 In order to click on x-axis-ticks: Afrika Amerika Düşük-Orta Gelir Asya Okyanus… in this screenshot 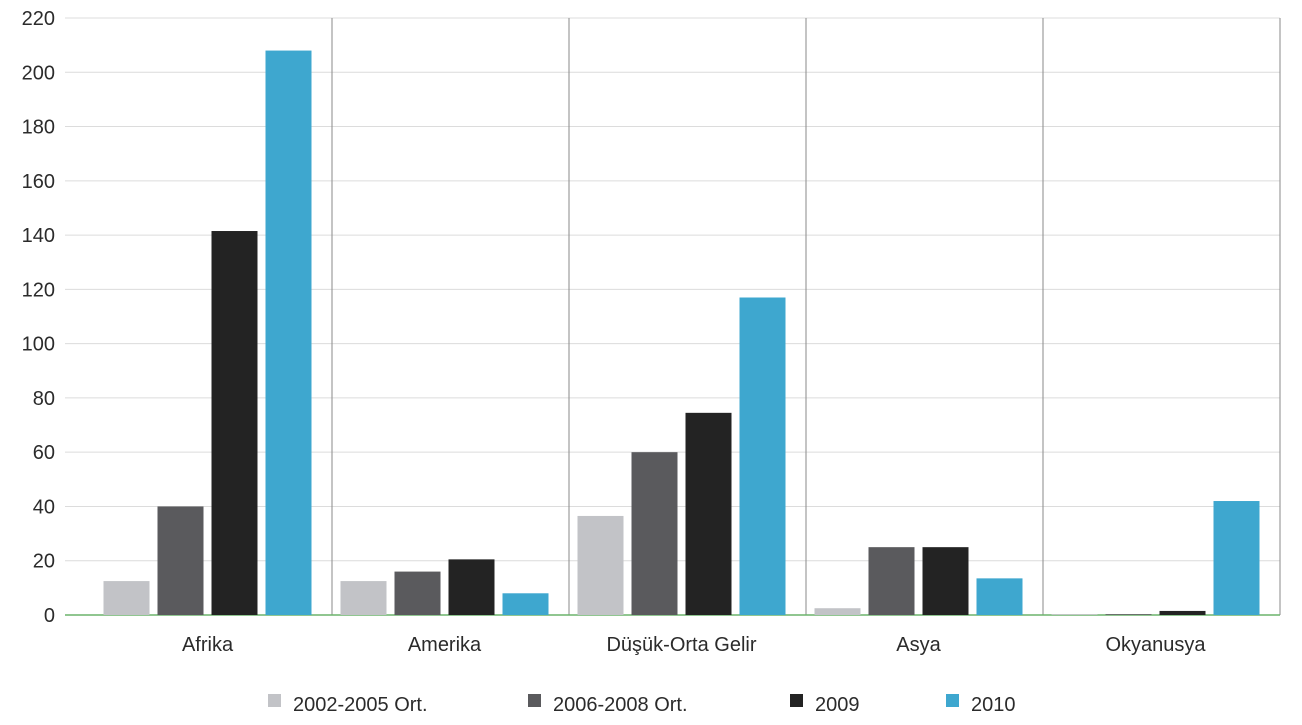, I will do `click(694, 645)`.